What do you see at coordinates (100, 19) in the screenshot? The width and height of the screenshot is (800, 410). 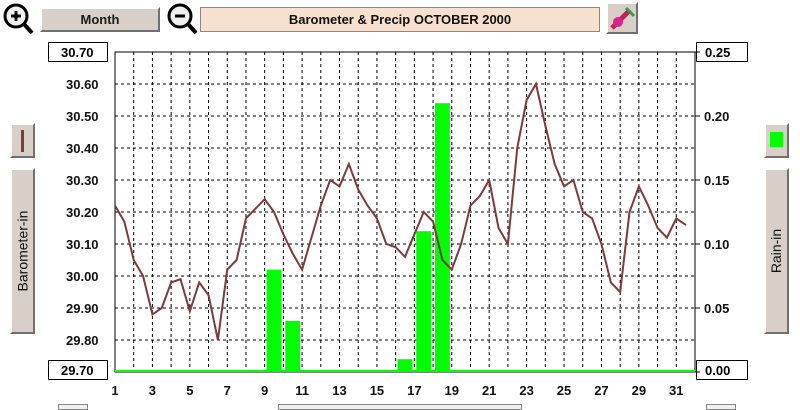 I see `month-button: Month` at bounding box center [100, 19].